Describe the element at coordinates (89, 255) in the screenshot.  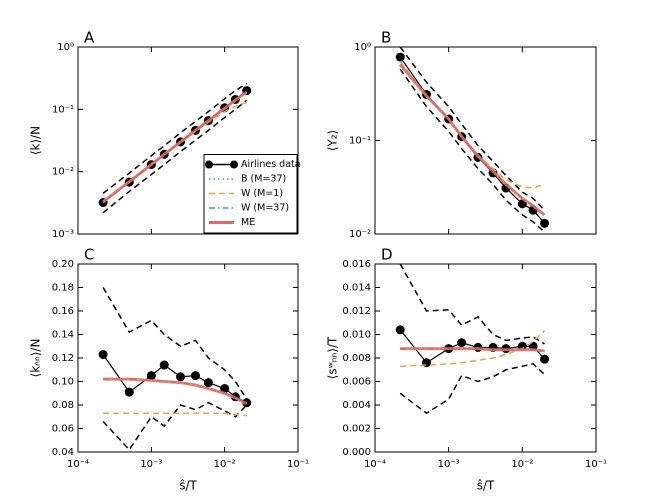
I see `panel-title: C` at that location.